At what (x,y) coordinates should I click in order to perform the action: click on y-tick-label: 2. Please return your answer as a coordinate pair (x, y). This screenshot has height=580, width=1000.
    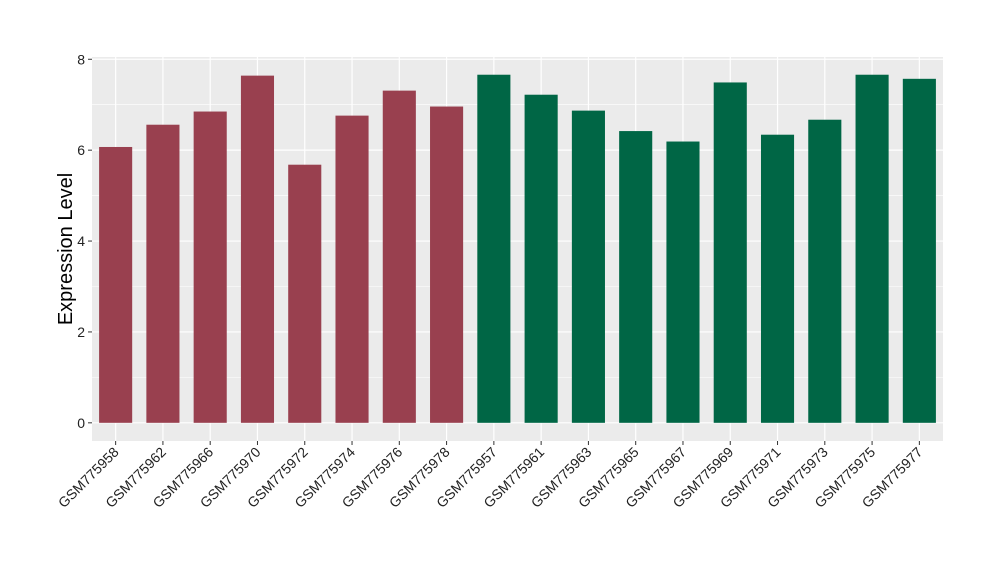
    Looking at the image, I should click on (81, 332).